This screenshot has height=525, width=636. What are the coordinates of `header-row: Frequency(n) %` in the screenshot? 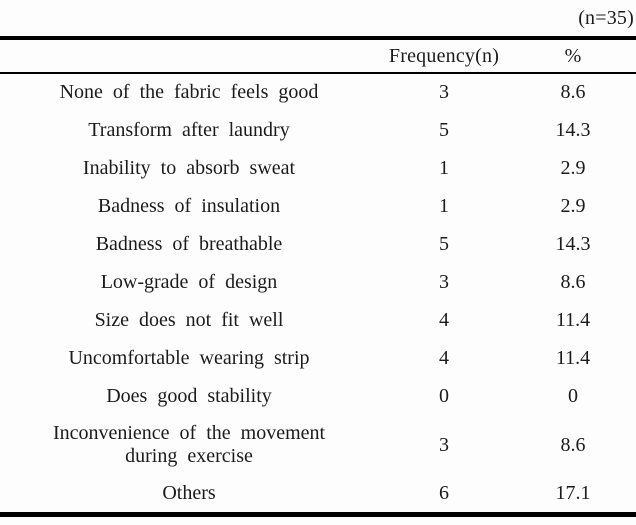 It's located at (318, 56).